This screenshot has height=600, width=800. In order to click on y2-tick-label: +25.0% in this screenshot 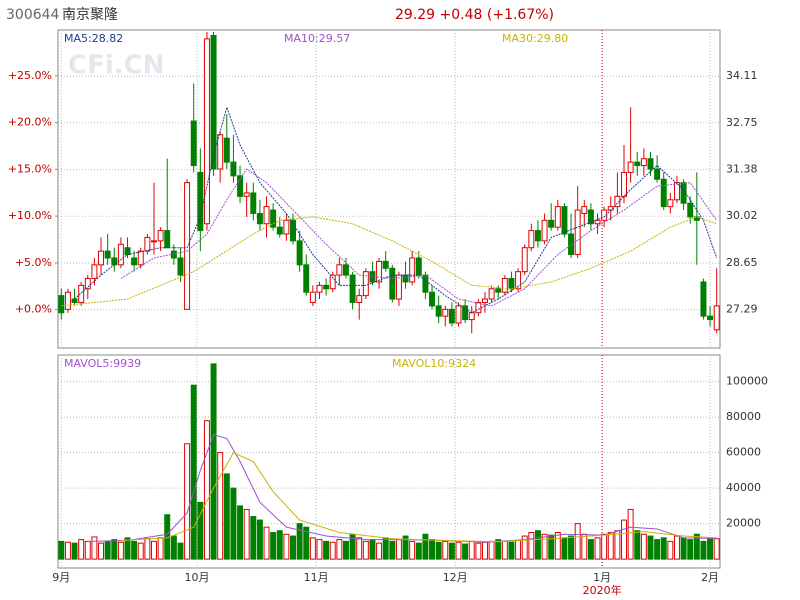, I will do `click(30, 75)`.